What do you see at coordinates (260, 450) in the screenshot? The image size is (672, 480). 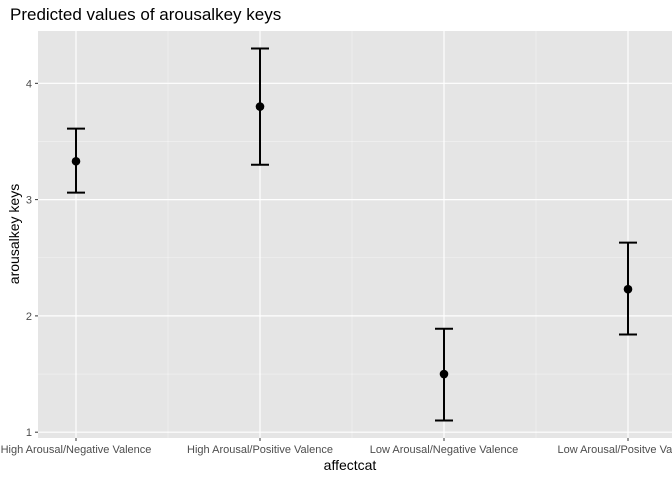 I see `x-tick-label: High Arousal/Positive Valence` at bounding box center [260, 450].